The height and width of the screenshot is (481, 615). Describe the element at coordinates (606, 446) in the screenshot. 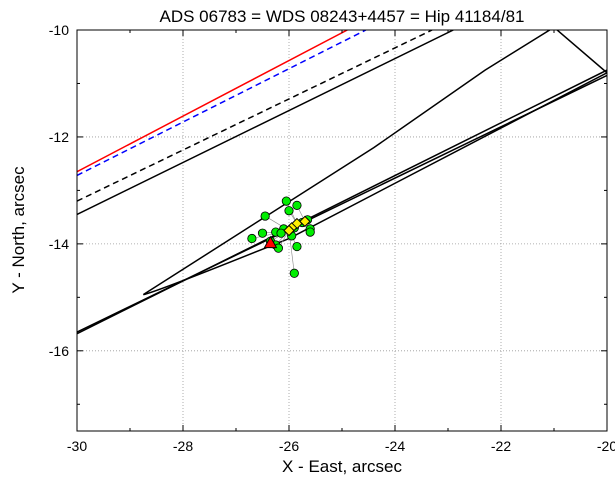

I see `x-tick-label: -20` at that location.